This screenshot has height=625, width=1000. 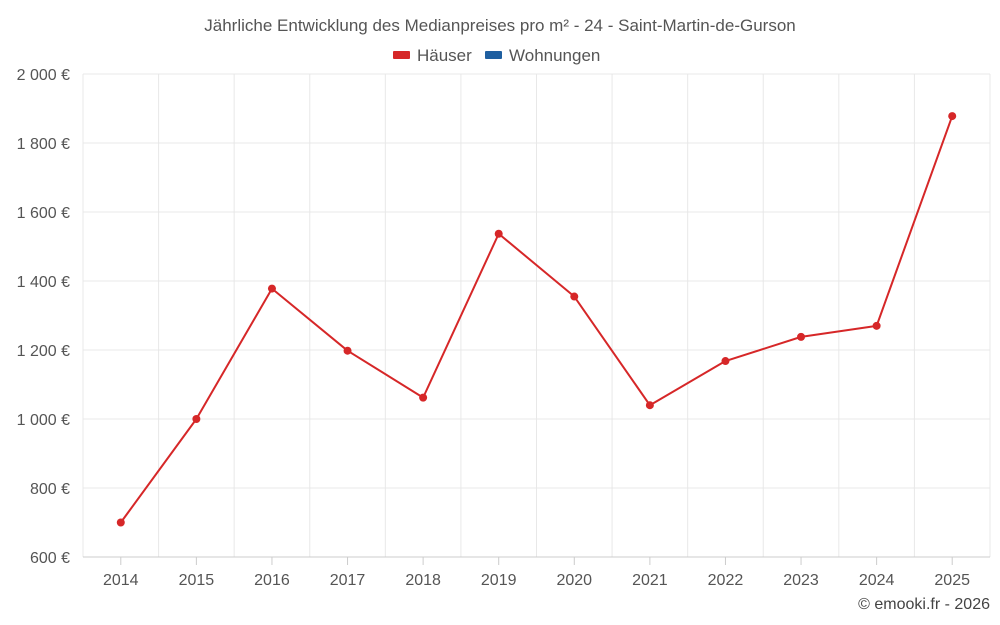 I want to click on x-tick-label: 2018, so click(x=423, y=580).